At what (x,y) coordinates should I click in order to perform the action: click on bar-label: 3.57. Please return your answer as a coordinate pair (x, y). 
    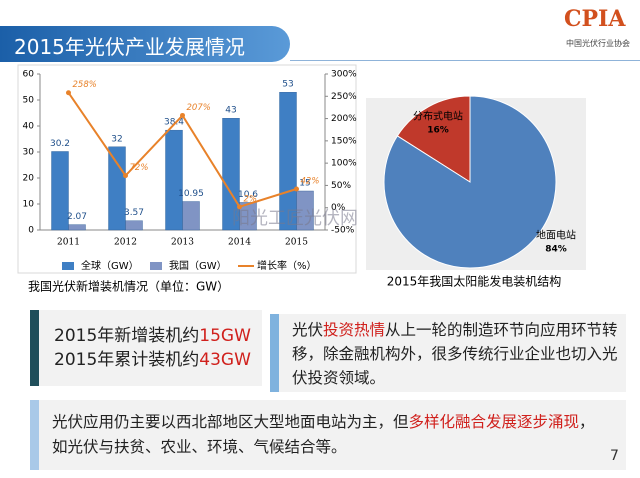
    Looking at the image, I should click on (134, 213).